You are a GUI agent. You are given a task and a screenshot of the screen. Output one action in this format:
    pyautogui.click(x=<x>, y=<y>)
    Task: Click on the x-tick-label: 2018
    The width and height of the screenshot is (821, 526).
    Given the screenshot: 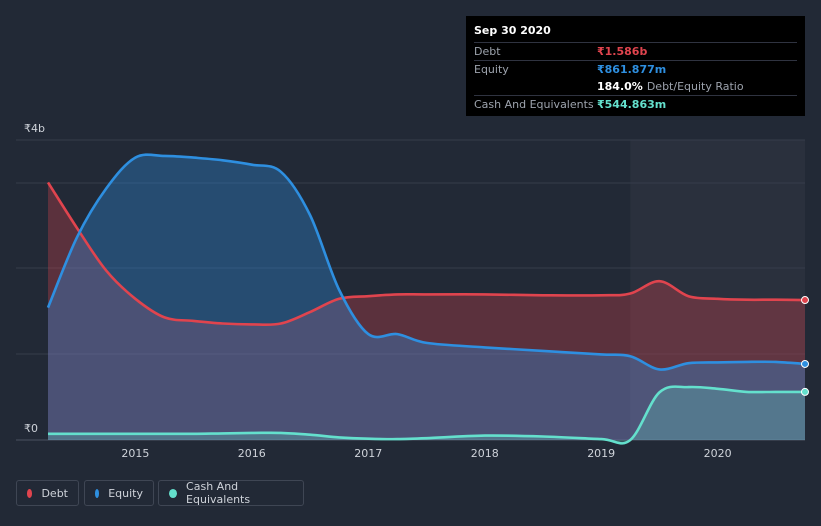 What is the action you would take?
    pyautogui.click(x=485, y=453)
    